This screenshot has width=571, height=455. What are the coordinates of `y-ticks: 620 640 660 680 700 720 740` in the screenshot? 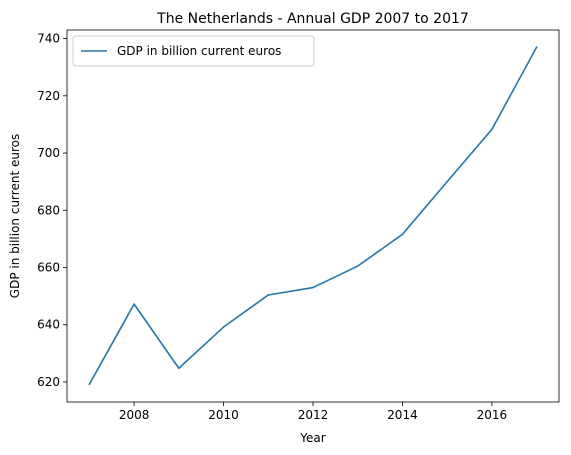 It's located at (52, 210).